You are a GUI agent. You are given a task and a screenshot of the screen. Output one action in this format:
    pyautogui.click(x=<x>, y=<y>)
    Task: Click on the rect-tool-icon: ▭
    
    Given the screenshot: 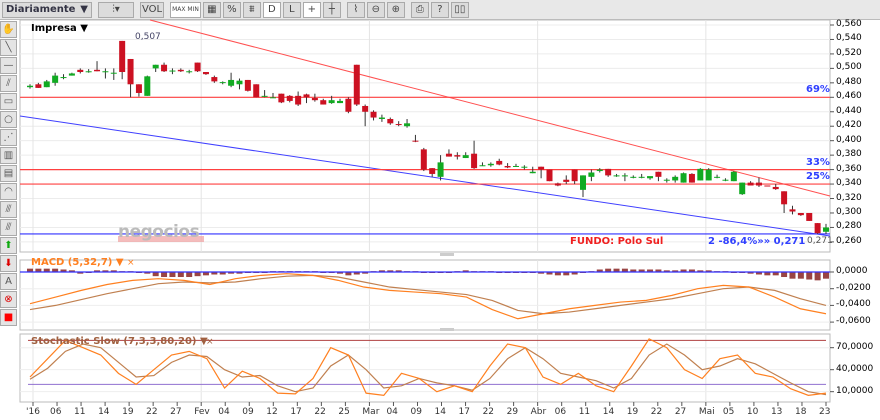 What is the action you would take?
    pyautogui.click(x=8, y=101)
    